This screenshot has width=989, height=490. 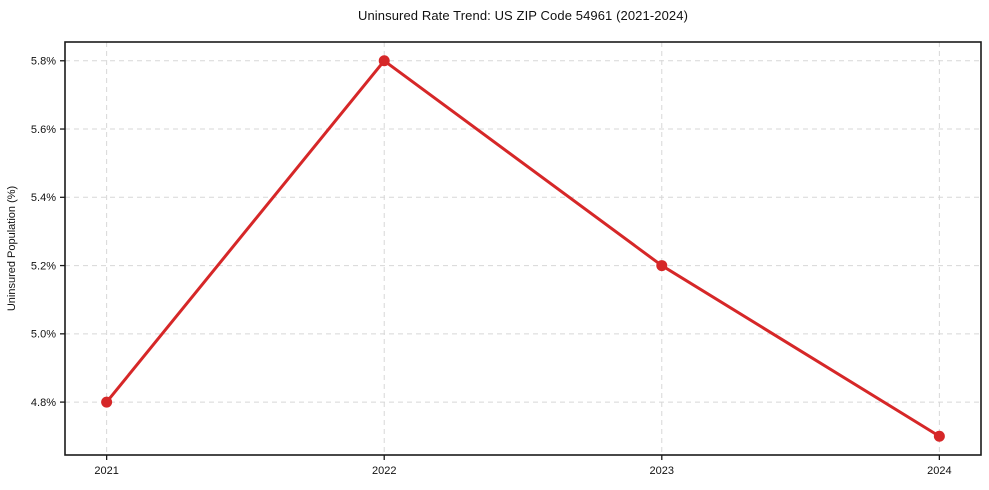 What do you see at coordinates (43, 403) in the screenshot?
I see `y-tick-label: 4.8%` at bounding box center [43, 403].